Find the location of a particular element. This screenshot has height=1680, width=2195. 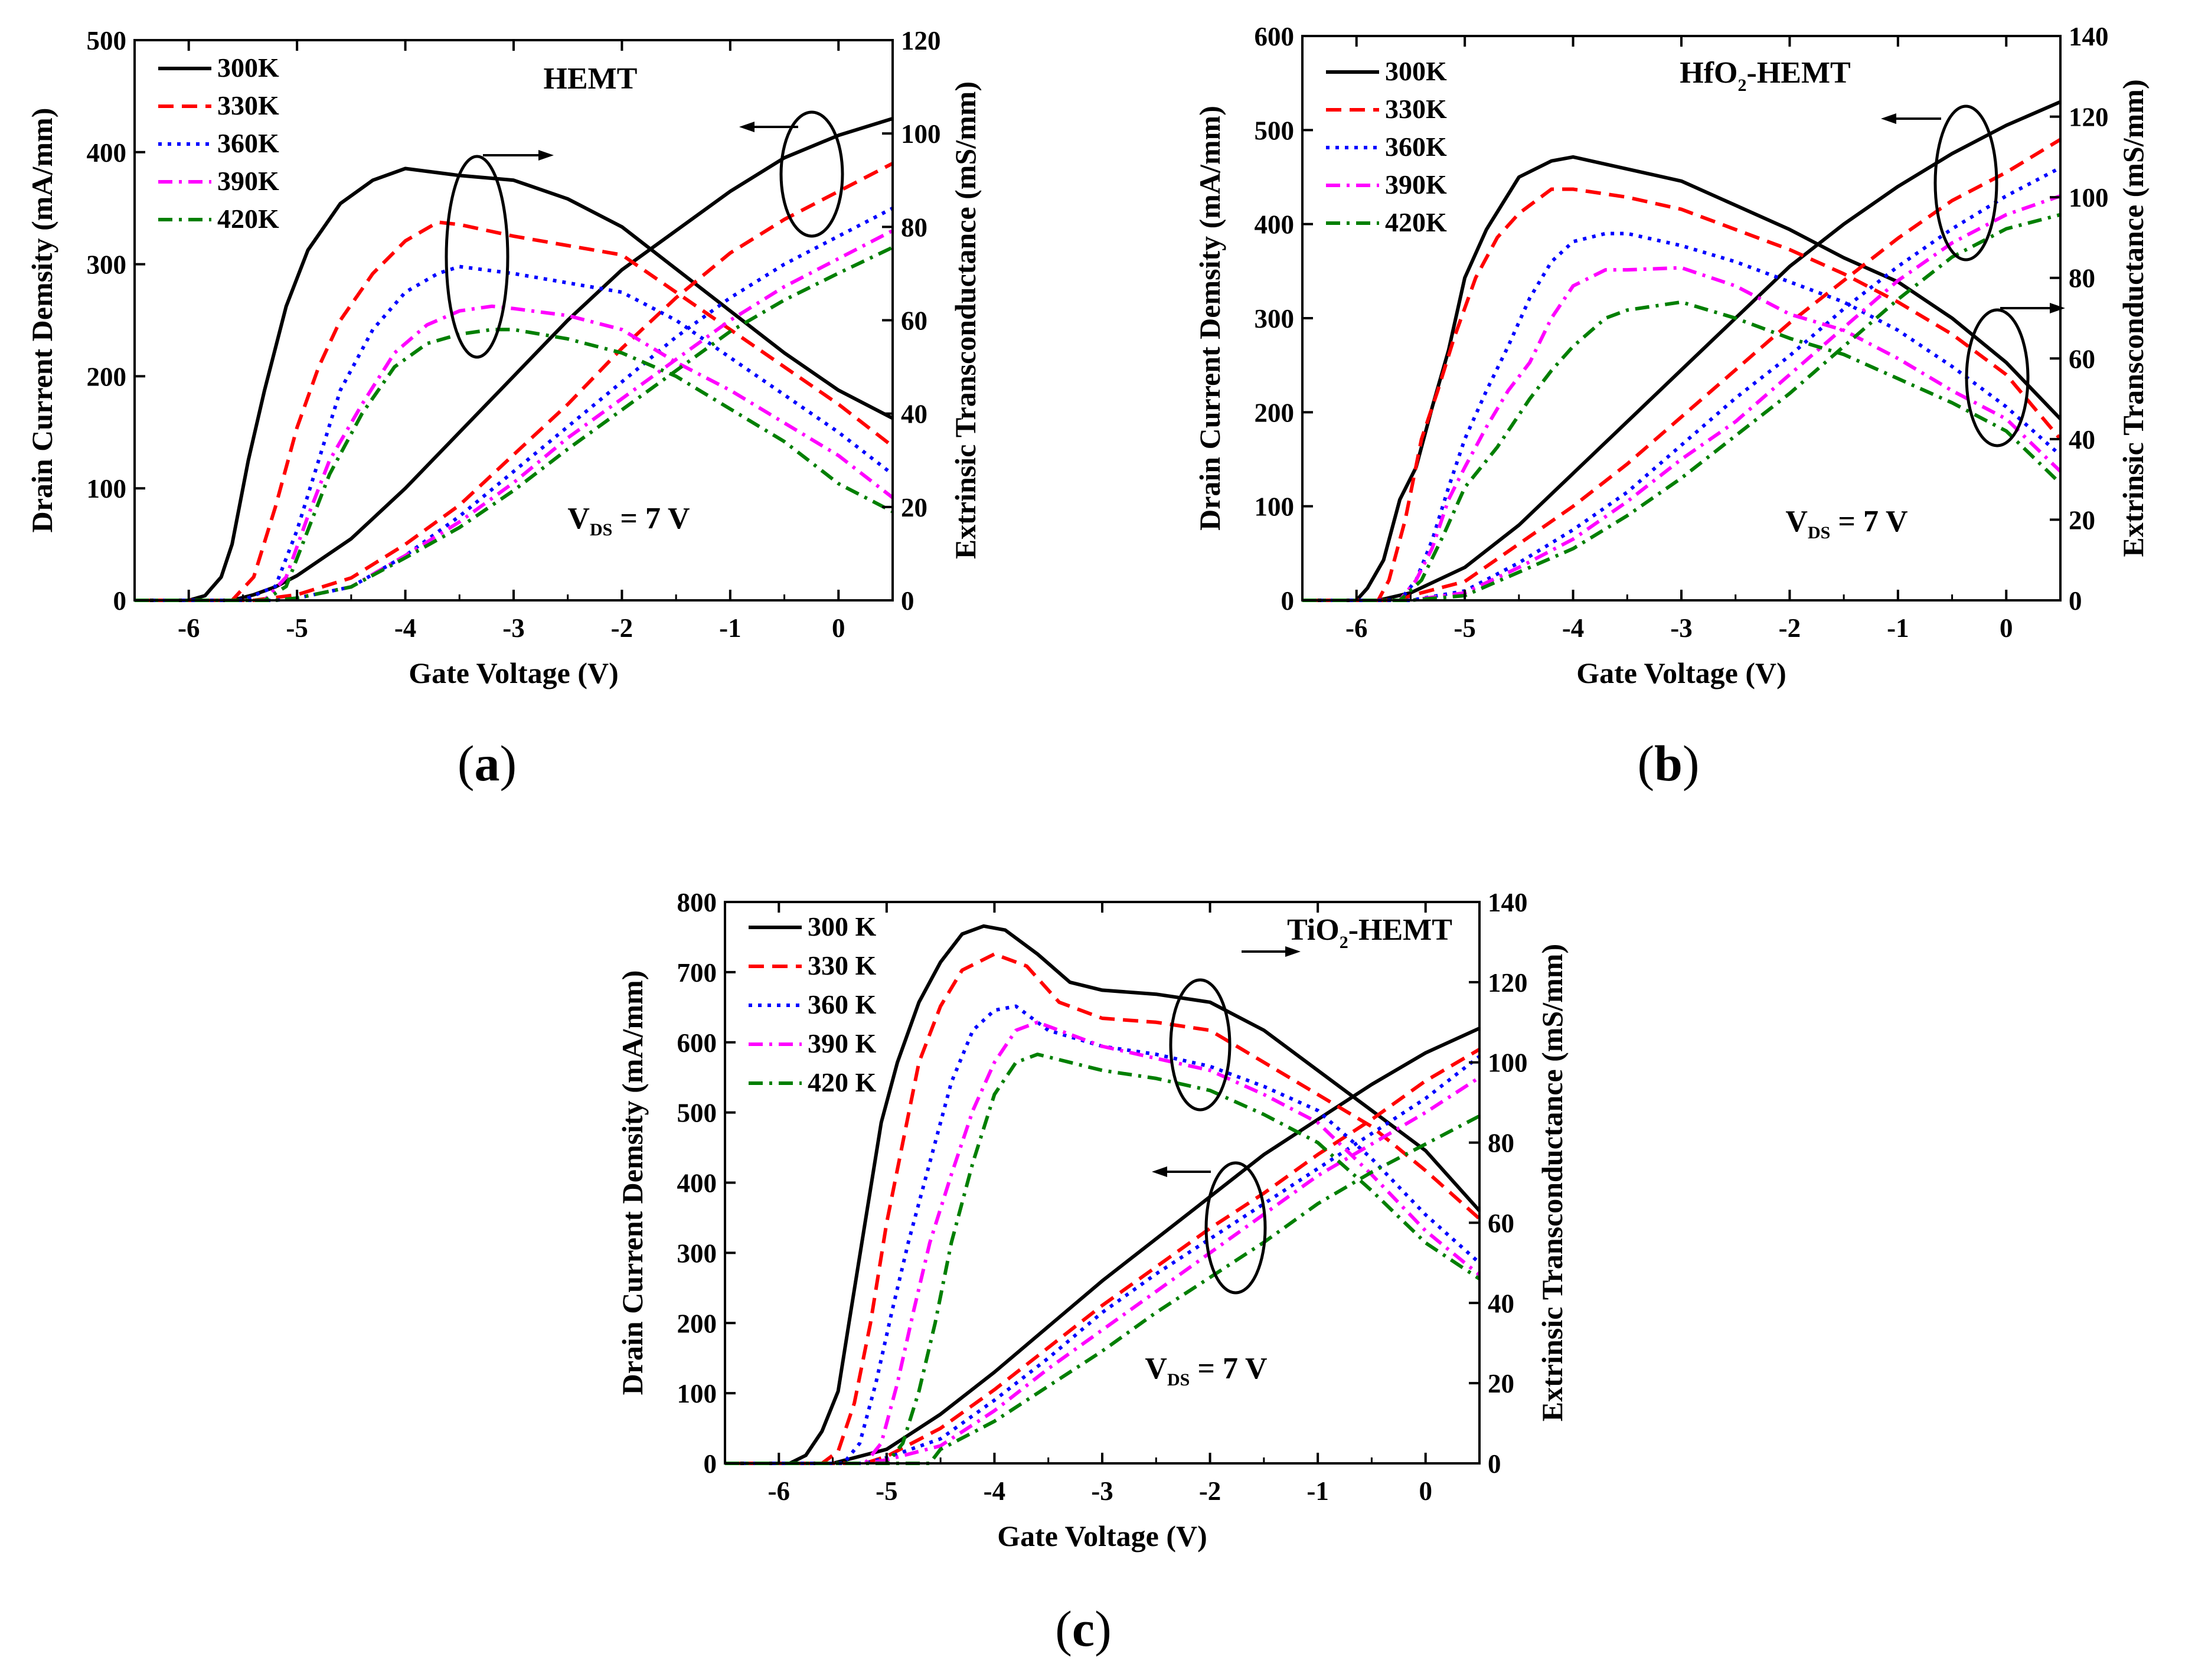

device-title-prefix: TiO is located at coordinates (1313, 930).